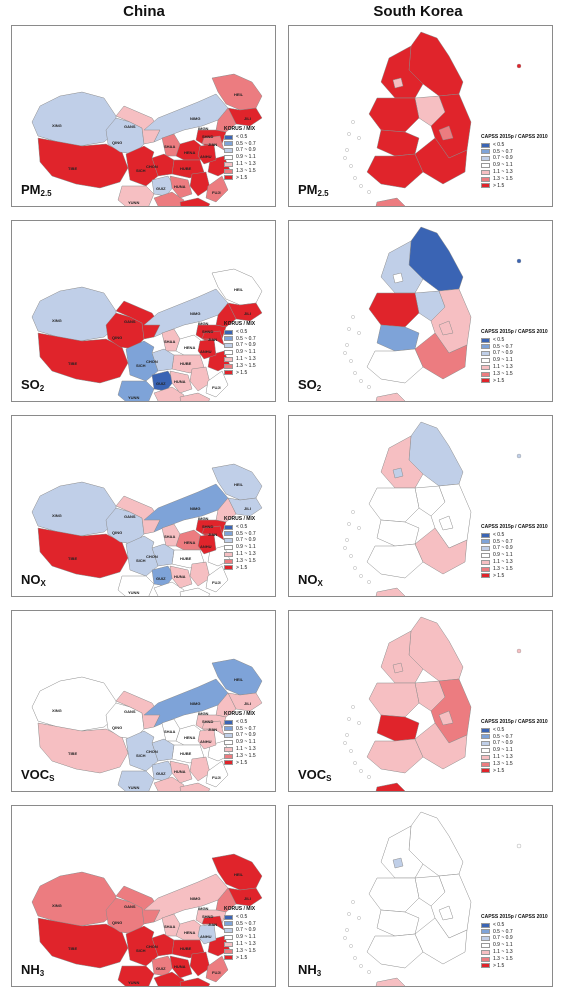 The width and height of the screenshot is (571, 1006). Describe the element at coordinates (213, 534) in the screenshot. I see `province-label: JIAN` at that location.